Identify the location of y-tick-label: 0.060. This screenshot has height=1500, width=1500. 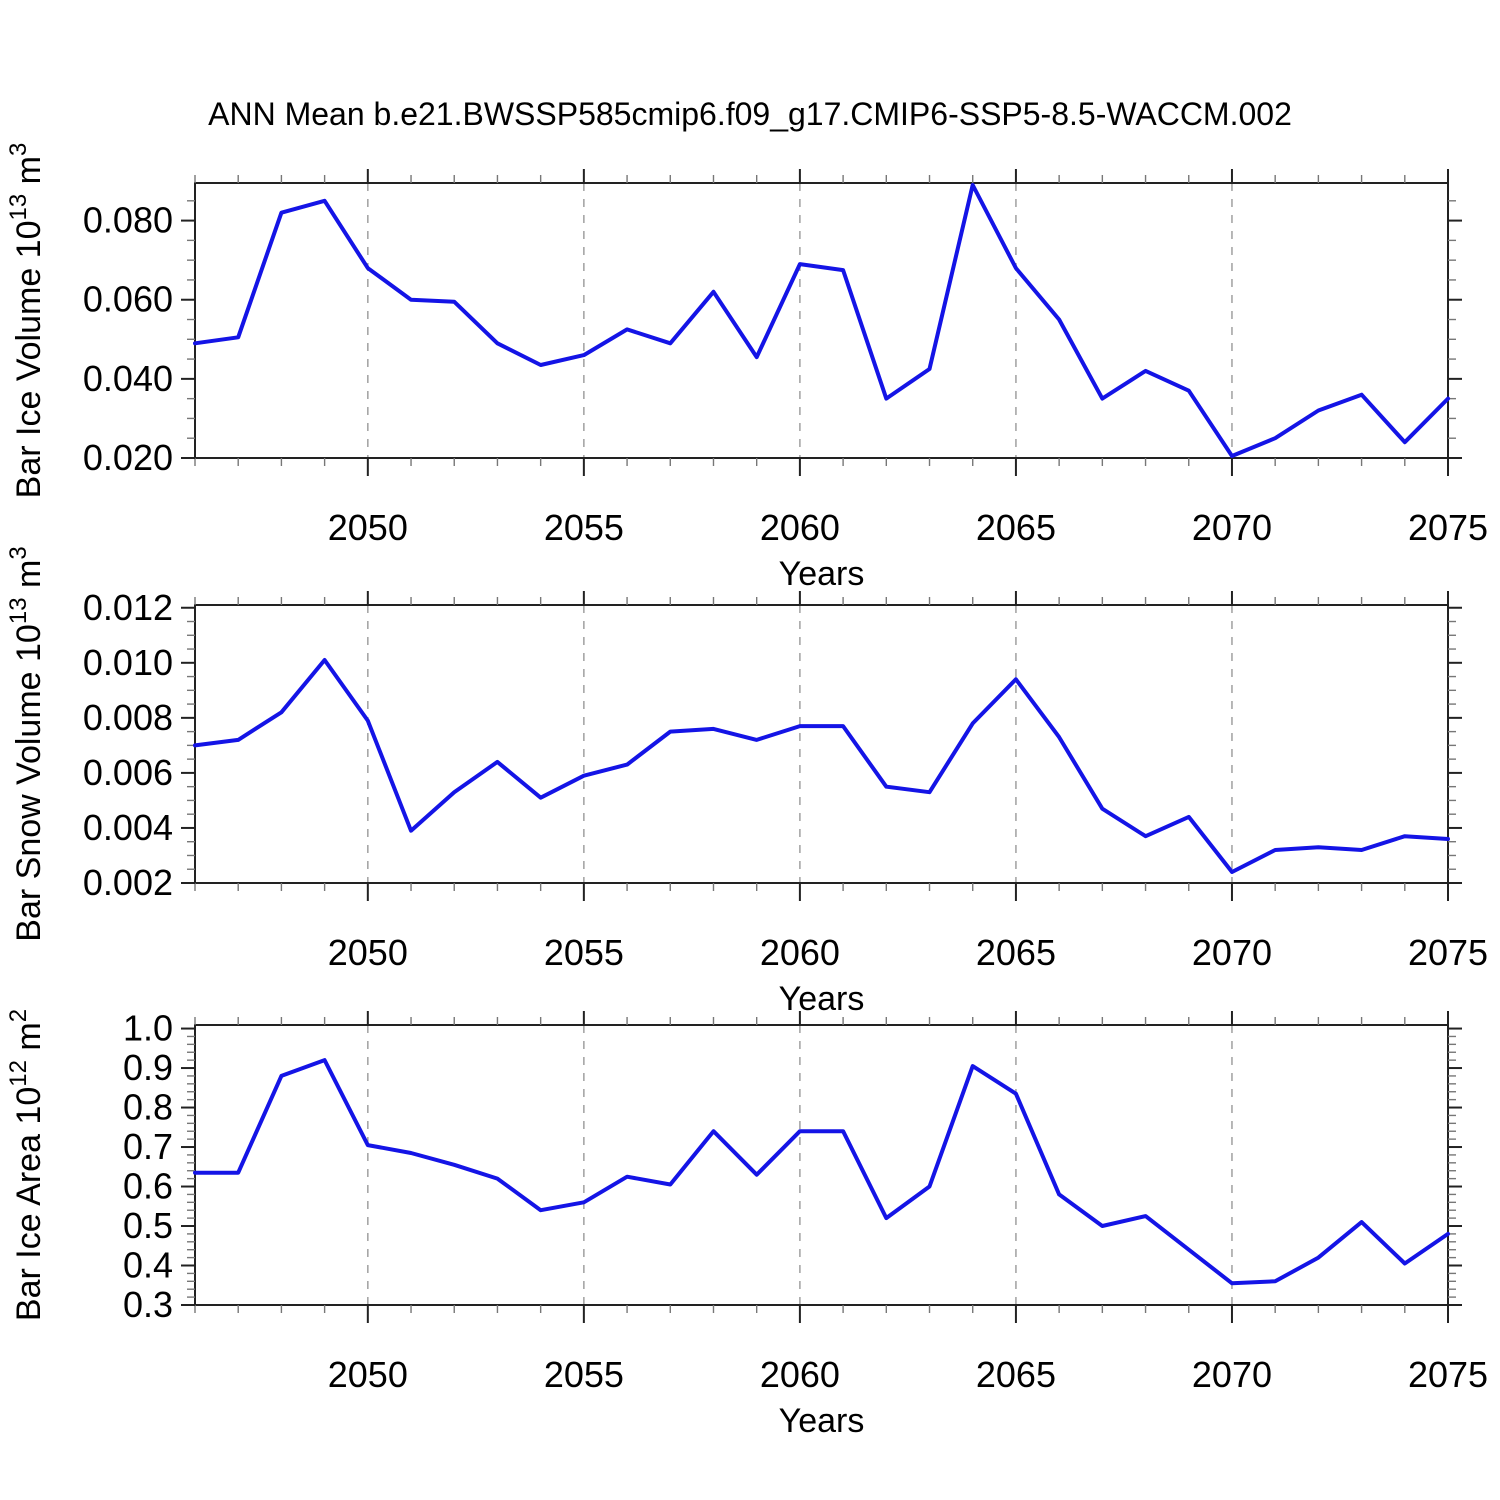
(128, 299).